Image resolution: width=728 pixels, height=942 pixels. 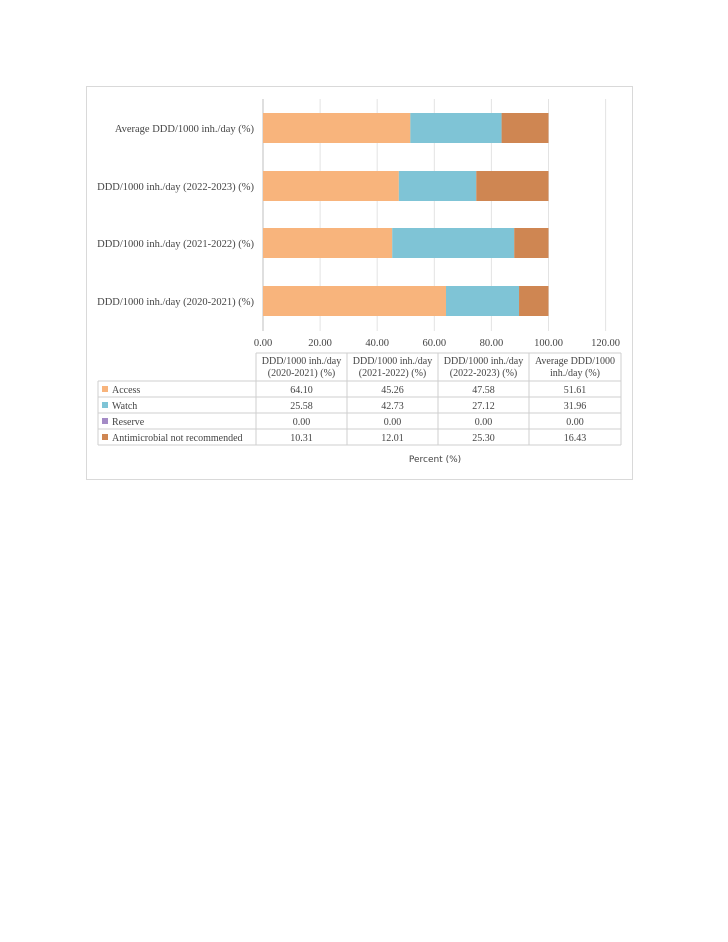 I want to click on x-tick-label: 80.00, so click(x=492, y=343).